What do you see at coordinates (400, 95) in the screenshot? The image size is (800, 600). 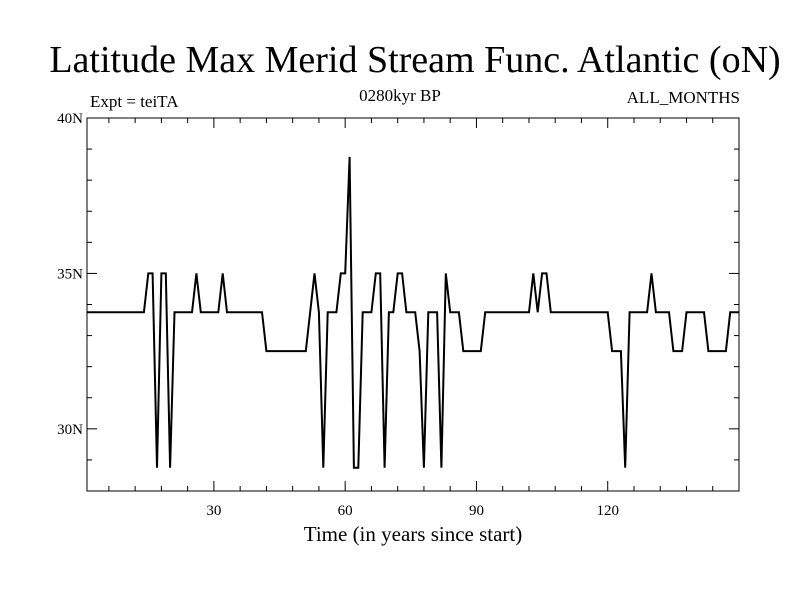 I see `period-label: 0280kyr BP` at bounding box center [400, 95].